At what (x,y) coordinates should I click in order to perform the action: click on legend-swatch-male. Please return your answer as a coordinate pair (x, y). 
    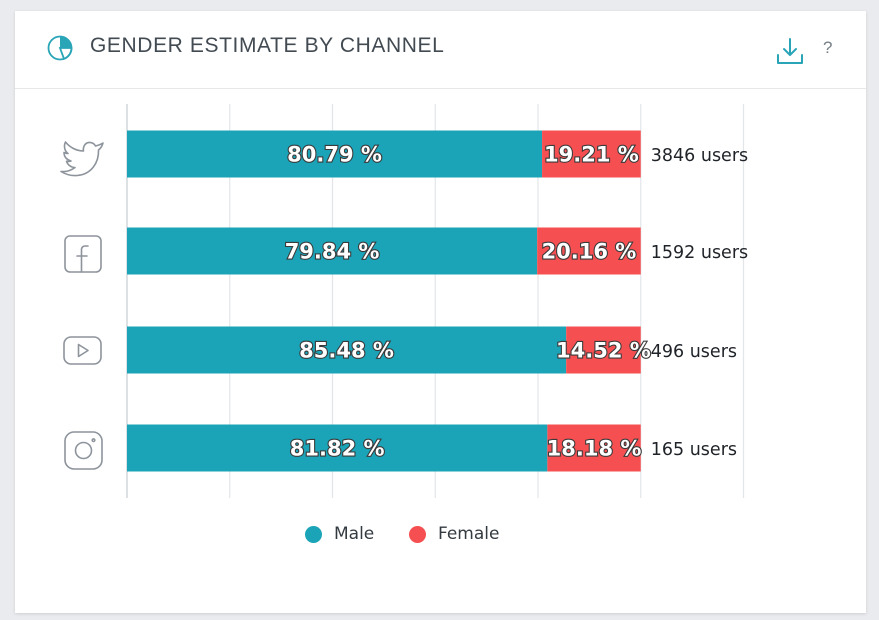
    Looking at the image, I should click on (313, 534).